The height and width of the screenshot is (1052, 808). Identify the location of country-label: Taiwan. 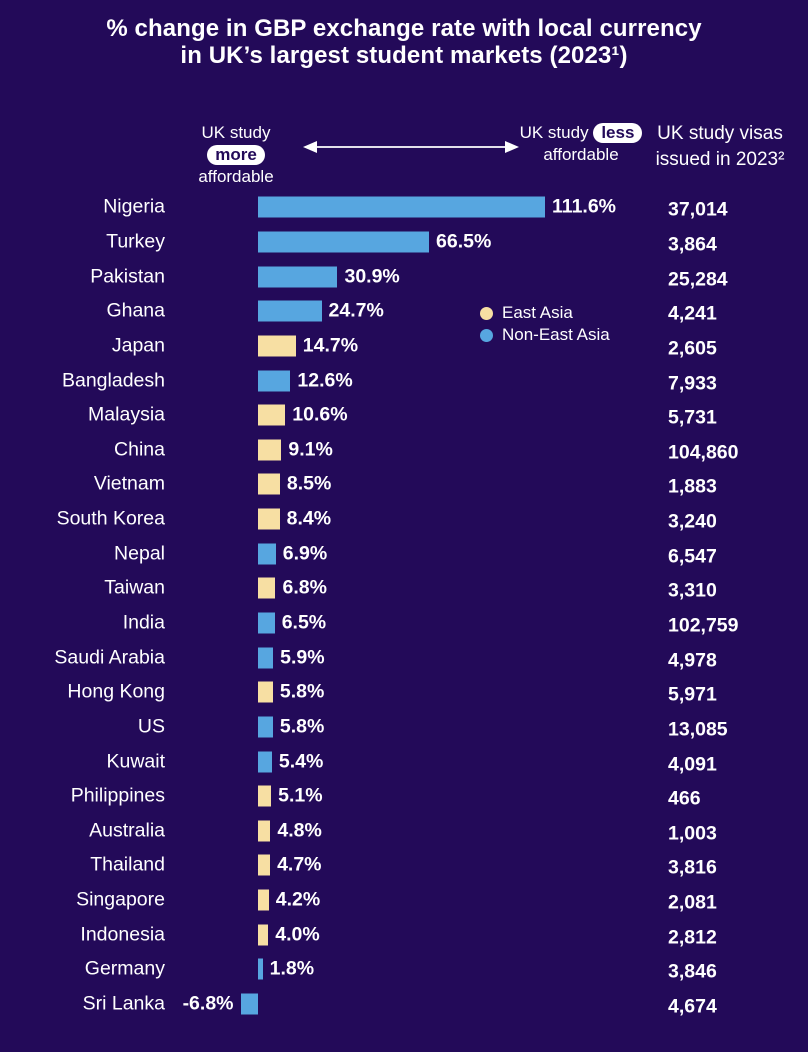
(134, 587).